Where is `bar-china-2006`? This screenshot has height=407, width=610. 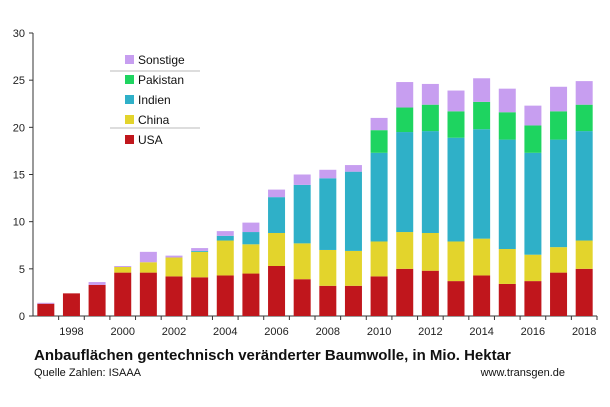
bar-china-2006 is located at coordinates (277, 249).